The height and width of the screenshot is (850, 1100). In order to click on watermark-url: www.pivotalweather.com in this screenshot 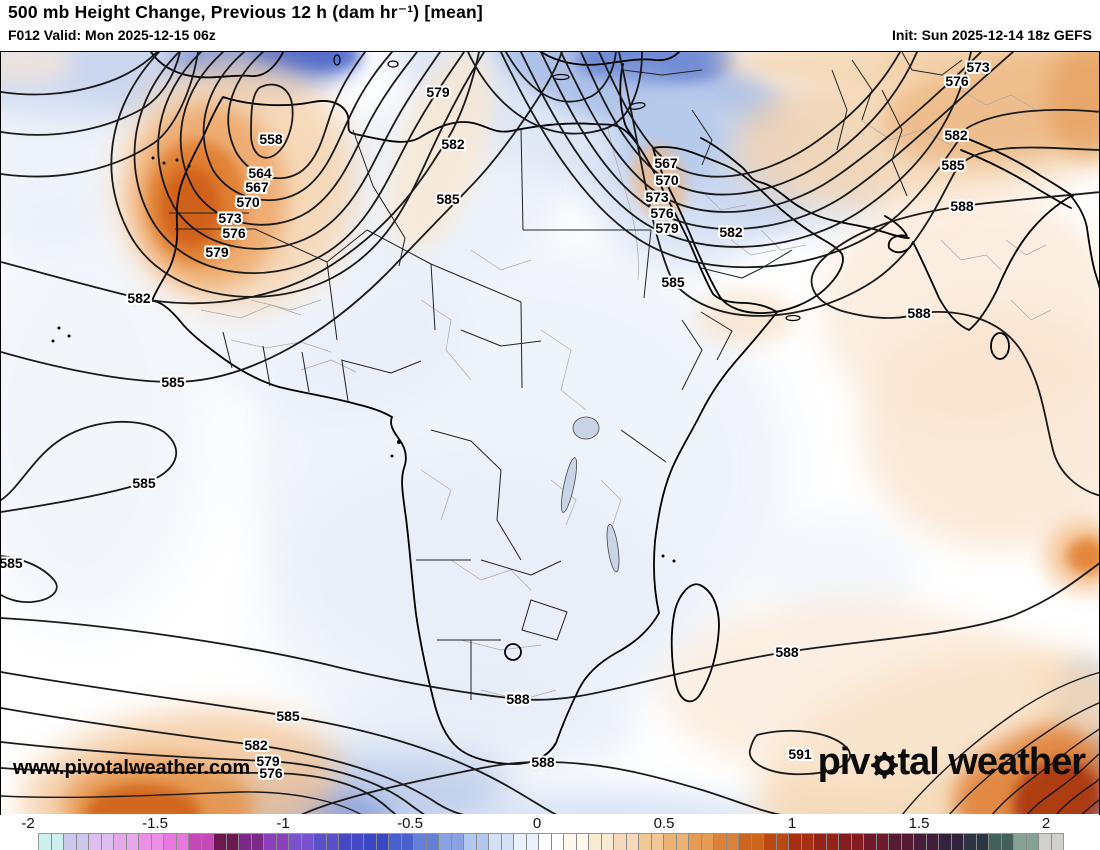, I will do `click(132, 768)`.